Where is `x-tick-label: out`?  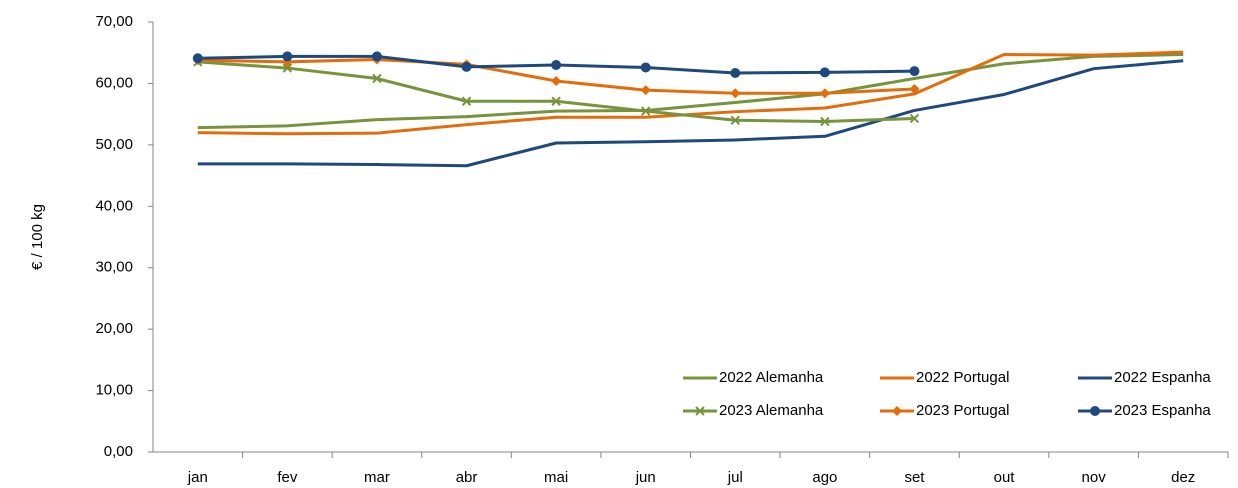 x-tick-label: out is located at coordinates (1005, 477).